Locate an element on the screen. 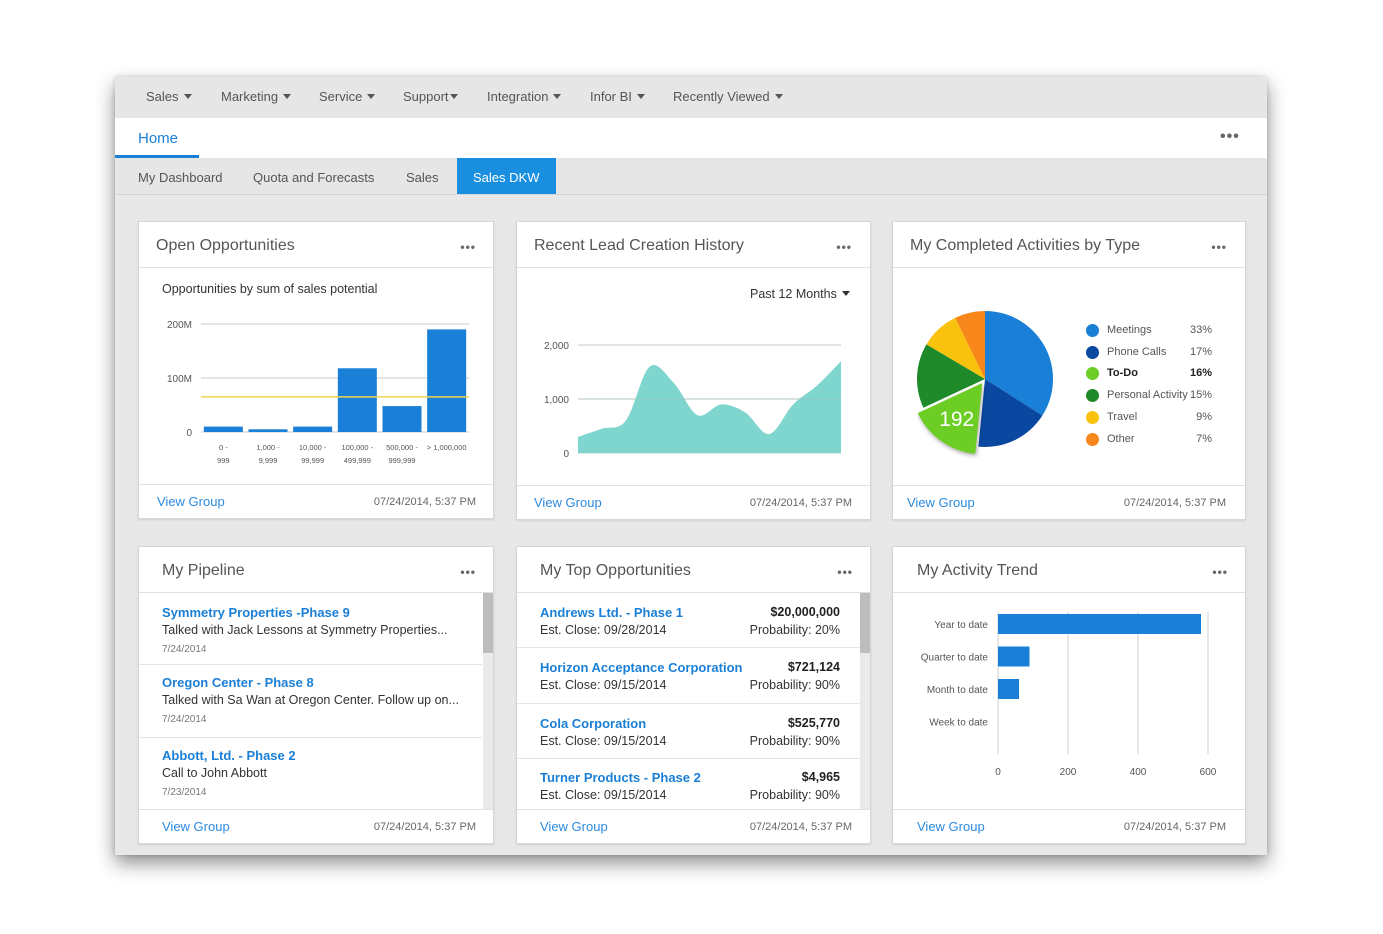 This screenshot has width=1383, height=934. legend-item: Meetings 33% is located at coordinates (1149, 332).